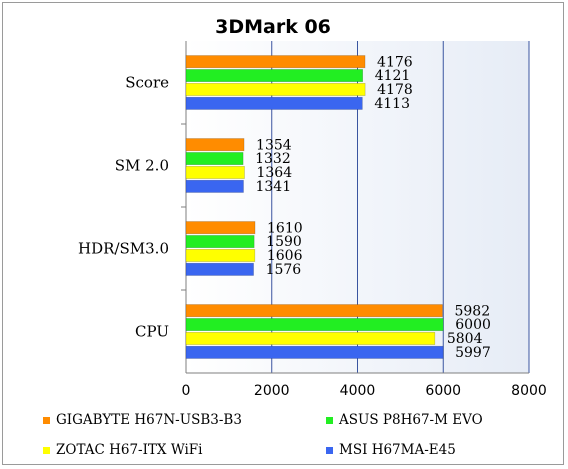 Image resolution: width=568 pixels, height=469 pixels. I want to click on data-label: 1364, so click(274, 173).